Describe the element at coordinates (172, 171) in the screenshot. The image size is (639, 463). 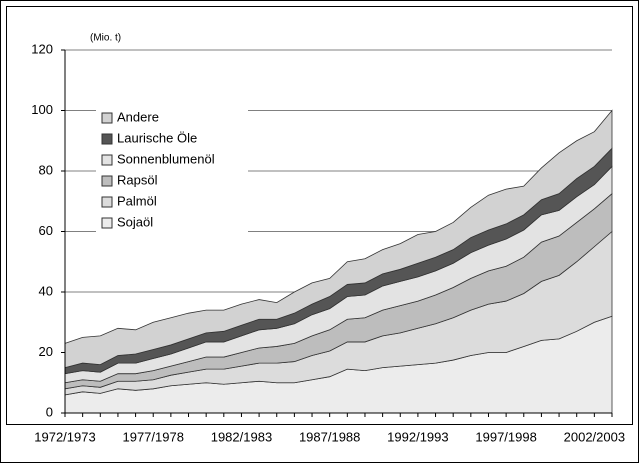
I see `legend-background` at that location.